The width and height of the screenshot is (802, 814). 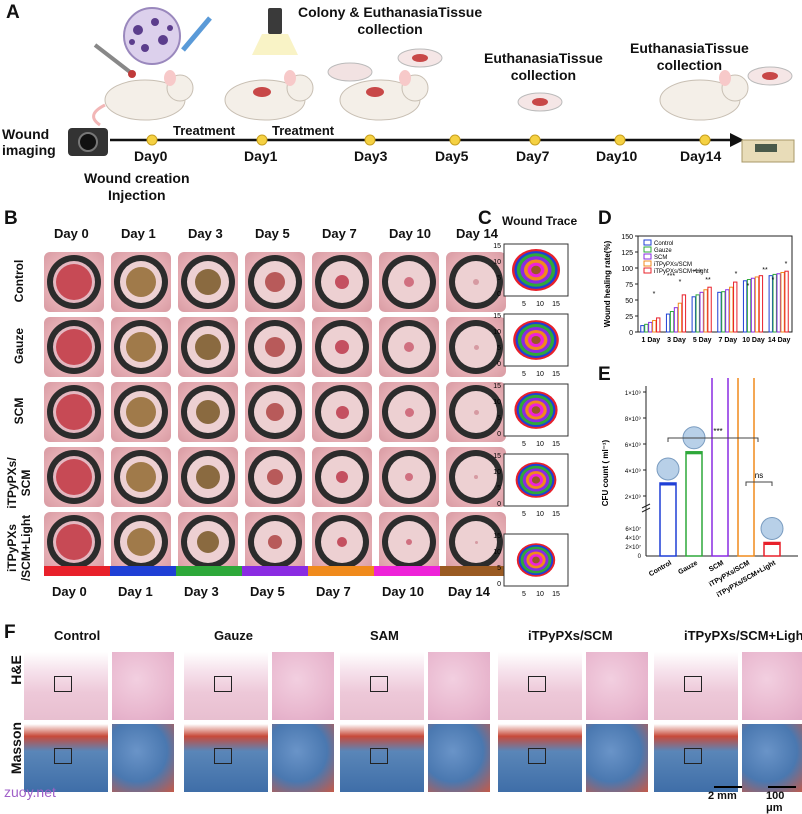 What do you see at coordinates (629, 285) in the screenshot?
I see `ytick-label: 75` at bounding box center [629, 285].